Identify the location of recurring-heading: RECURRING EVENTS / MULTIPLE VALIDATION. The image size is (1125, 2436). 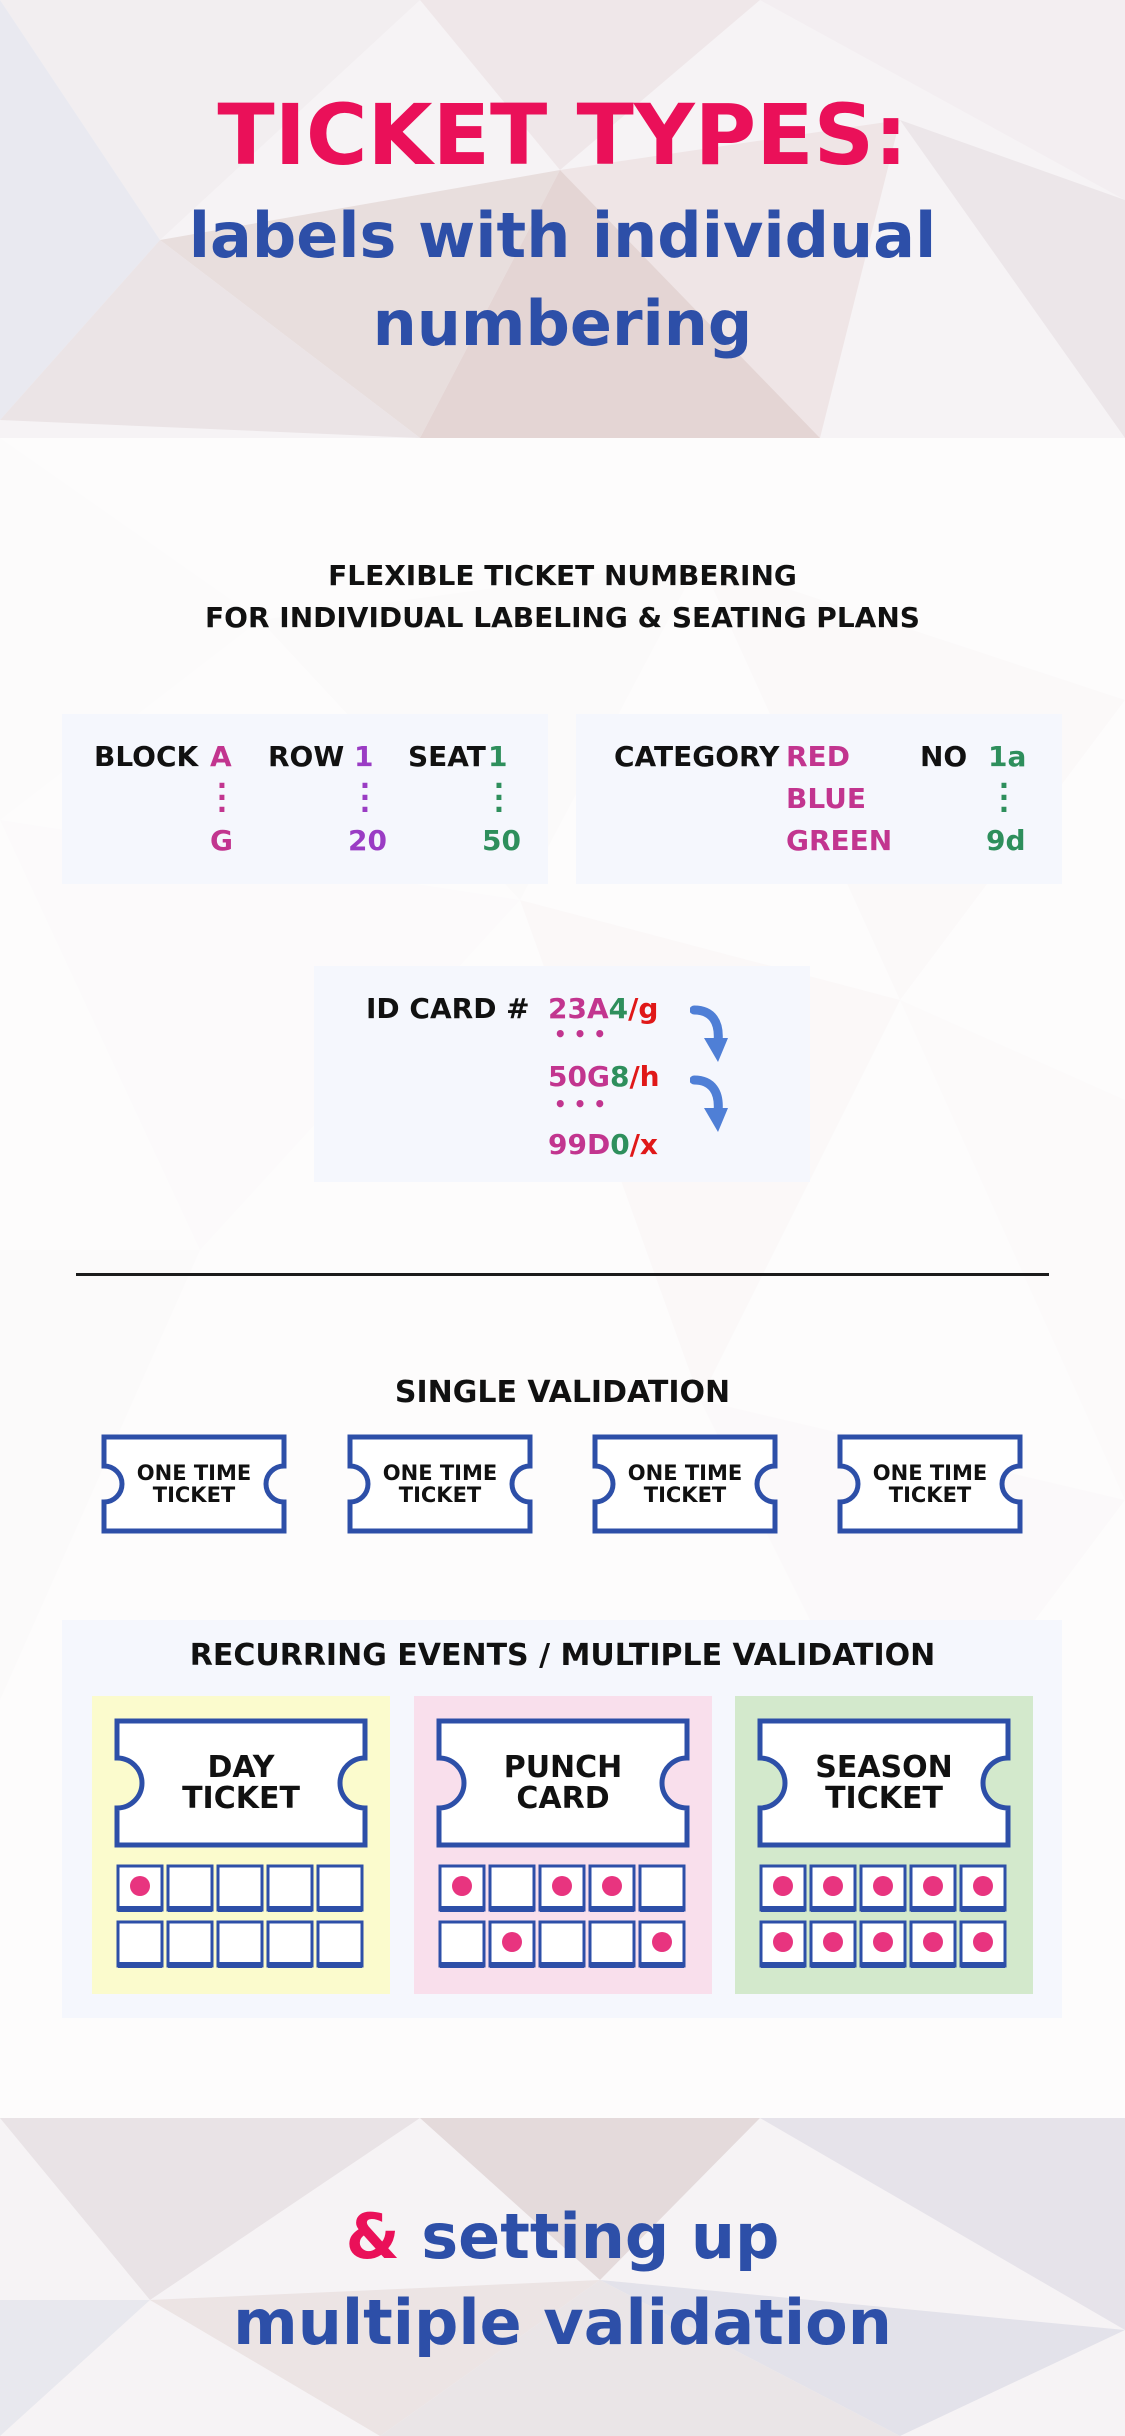
(562, 1655).